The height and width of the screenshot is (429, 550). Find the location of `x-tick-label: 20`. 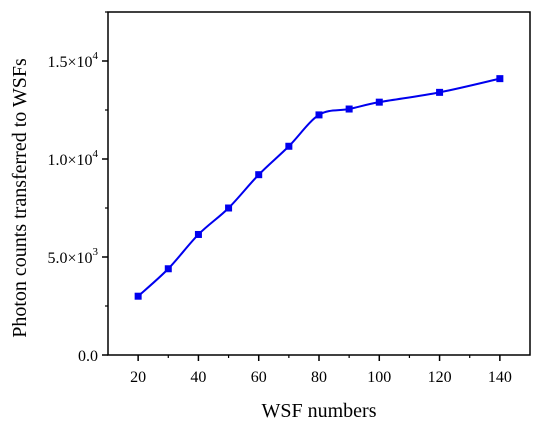

x-tick-label: 20 is located at coordinates (138, 377).